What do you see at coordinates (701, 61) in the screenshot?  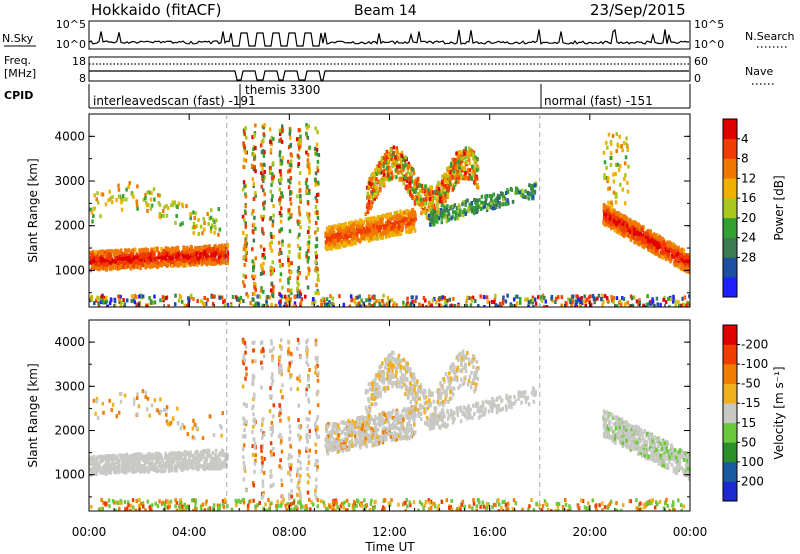 I see `nave-tick-top: 60` at bounding box center [701, 61].